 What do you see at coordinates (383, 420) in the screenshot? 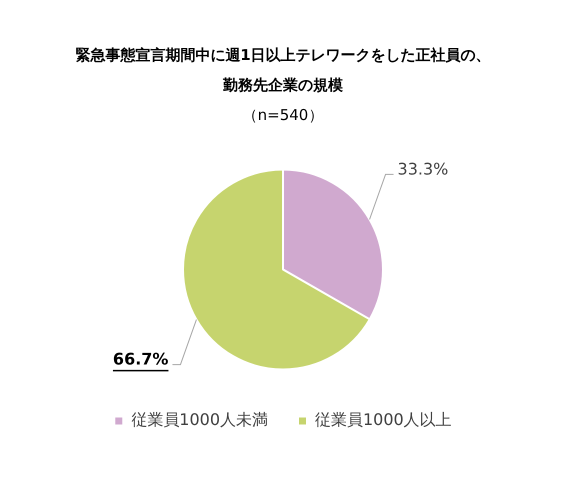
I see `legend-label: 従業員1000人以上` at bounding box center [383, 420].